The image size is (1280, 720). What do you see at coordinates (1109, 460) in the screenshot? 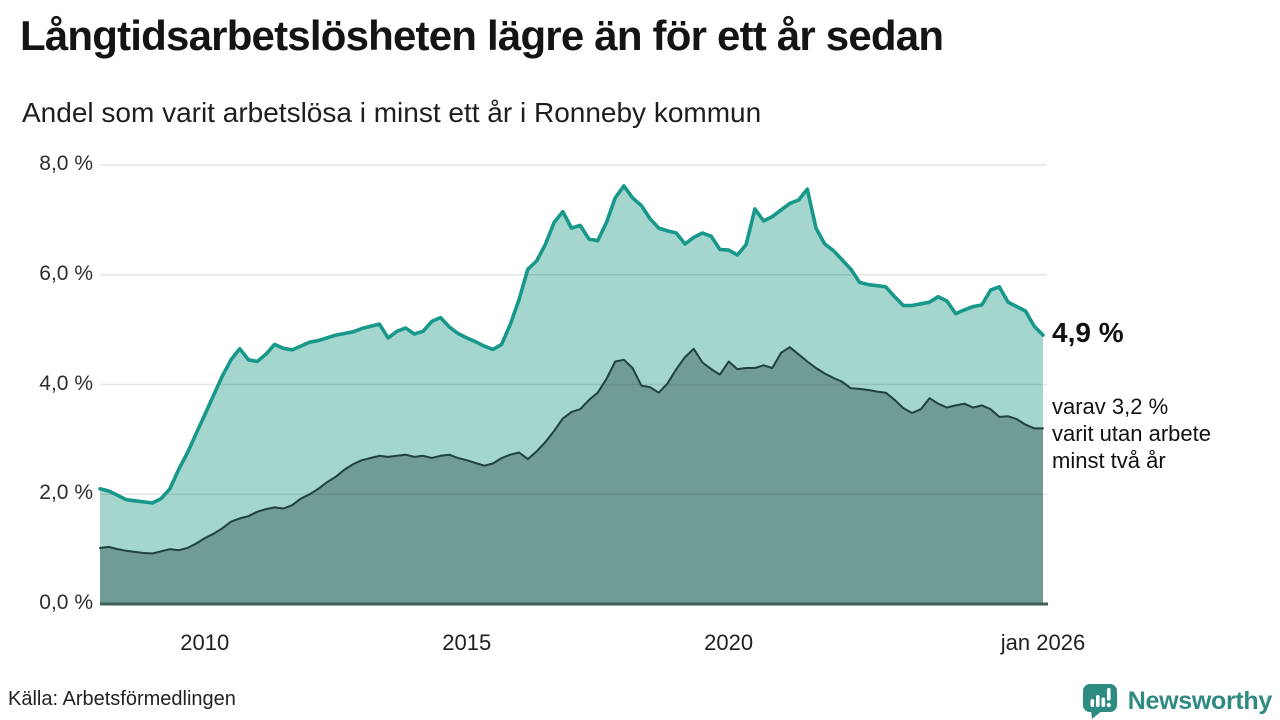
I see `secondary-annotation-line: minst två år` at bounding box center [1109, 460].